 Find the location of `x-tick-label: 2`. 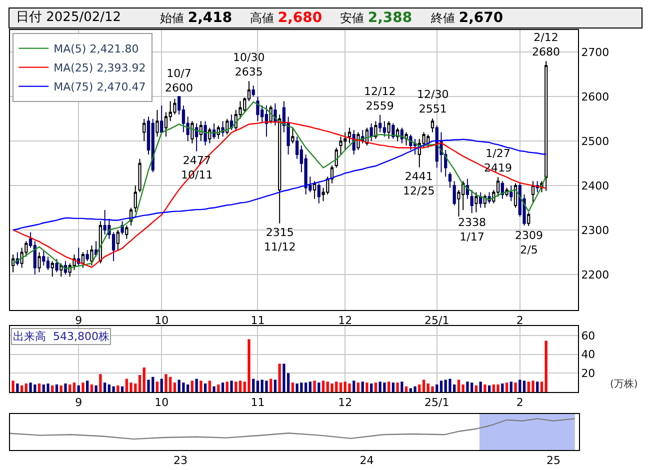

x-tick-label: 2 is located at coordinates (520, 321).